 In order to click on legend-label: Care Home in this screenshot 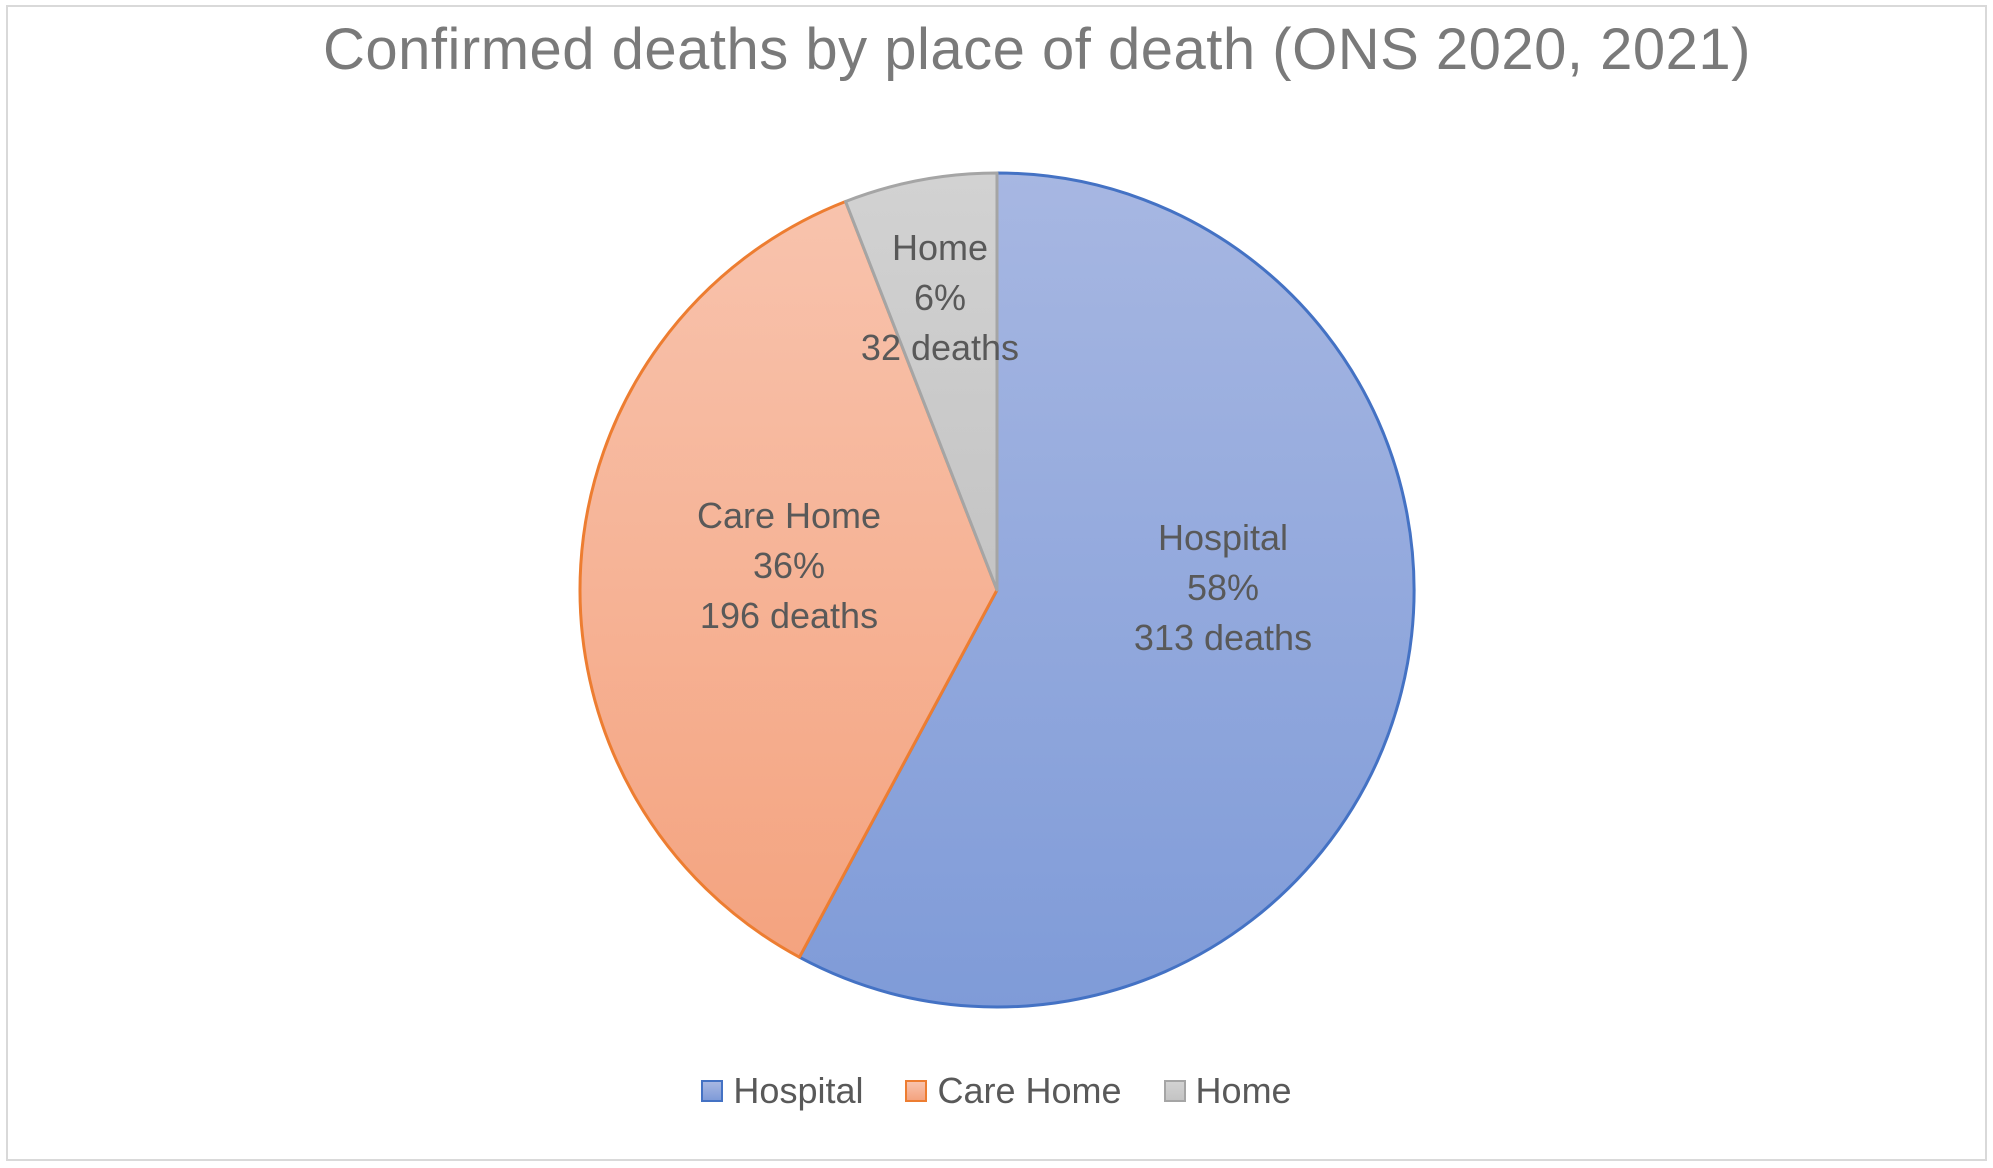, I will do `click(1029, 1090)`.